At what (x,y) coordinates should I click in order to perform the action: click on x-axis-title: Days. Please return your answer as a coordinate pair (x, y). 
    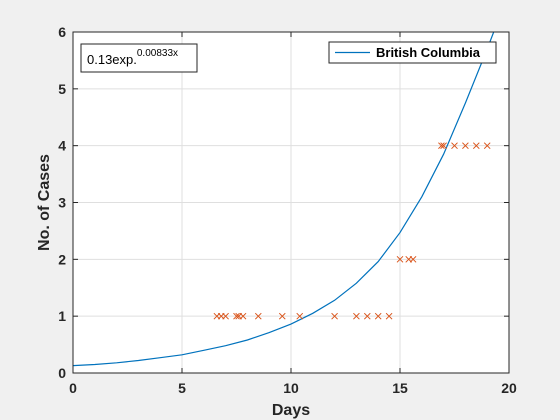
    Looking at the image, I should click on (291, 410).